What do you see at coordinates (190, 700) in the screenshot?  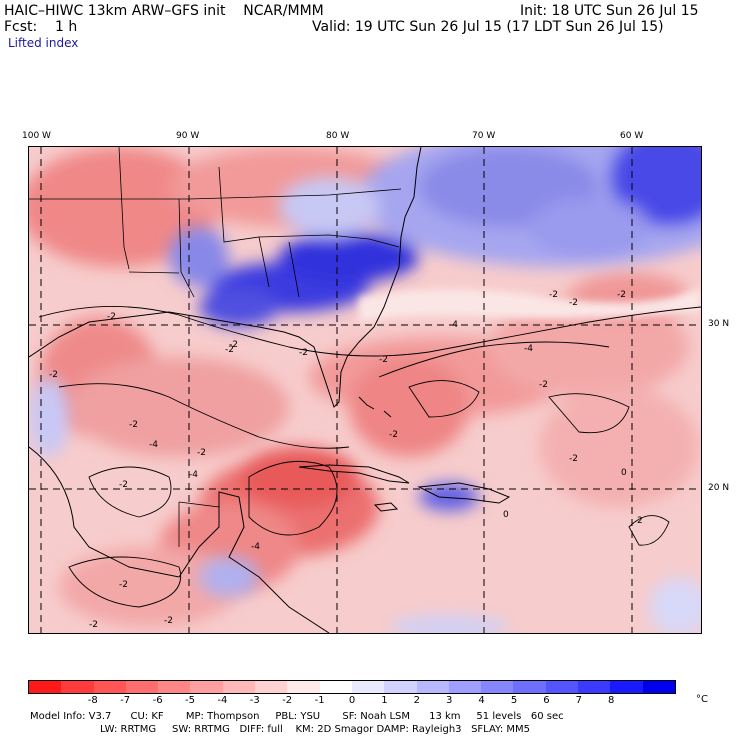 I see `colorbar-tick-label: -5` at bounding box center [190, 700].